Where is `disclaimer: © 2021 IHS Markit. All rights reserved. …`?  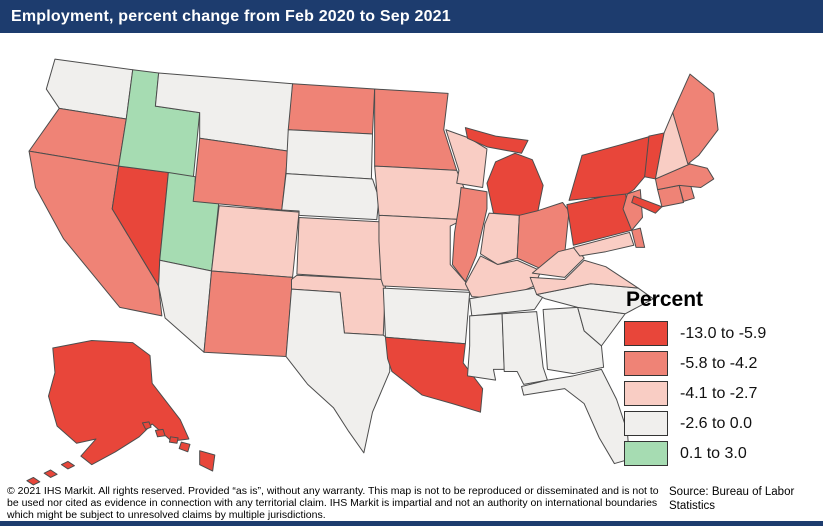 disclaimer: © 2021 IHS Markit. All rights reserved. … is located at coordinates (333, 503).